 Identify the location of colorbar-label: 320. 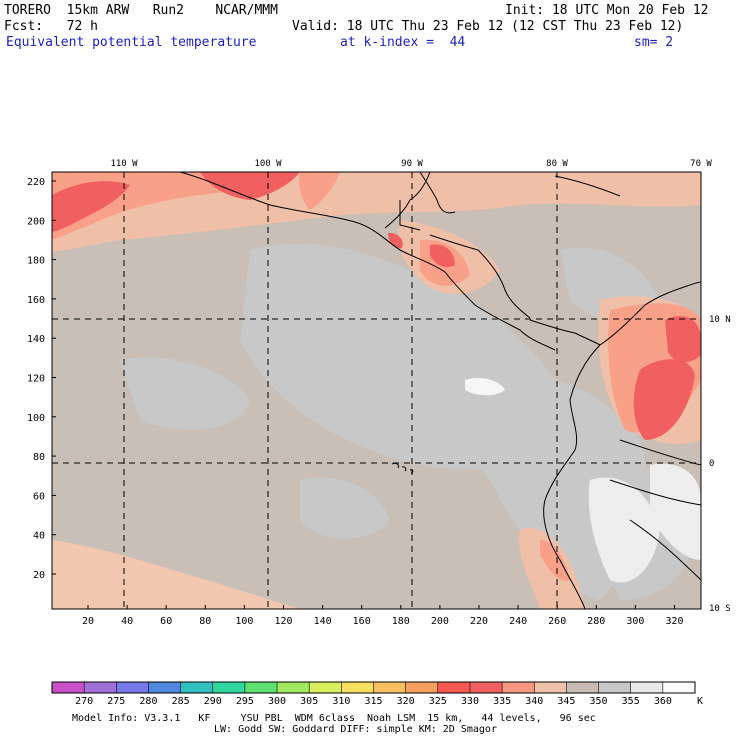
(405, 701).